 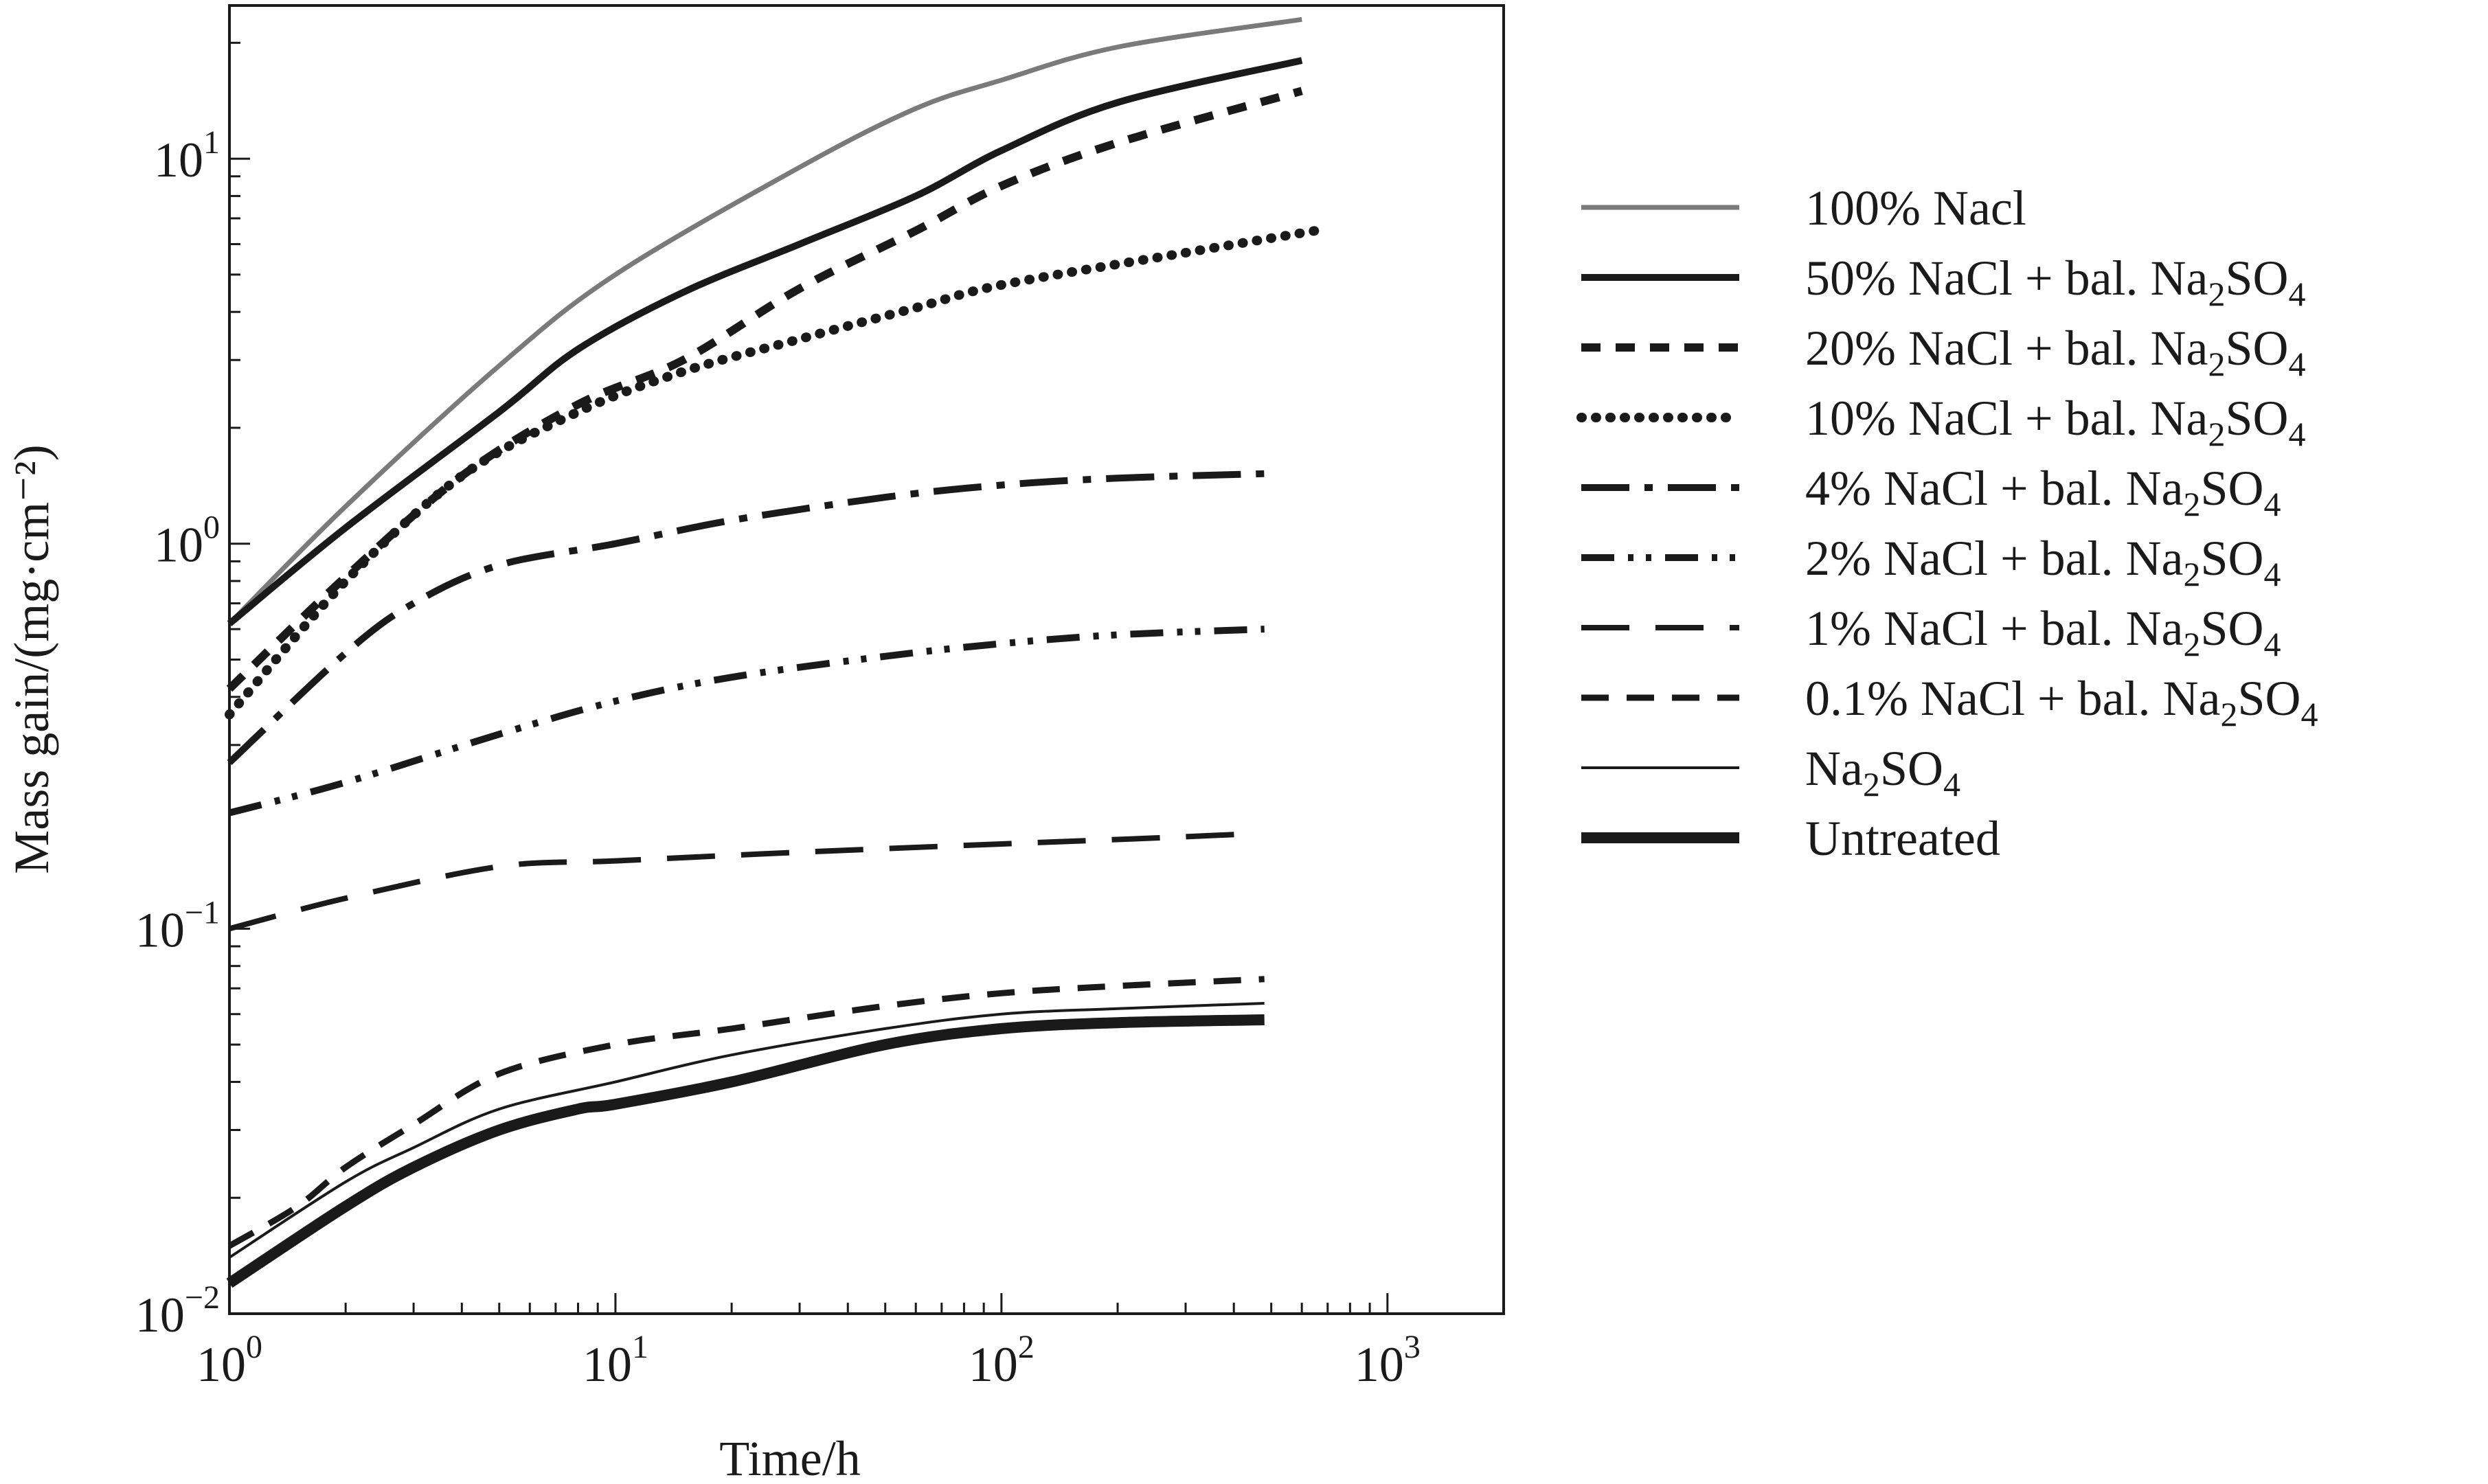 I want to click on legend-label: 4% NaCl + bal. Na2SO4, so click(x=2043, y=492).